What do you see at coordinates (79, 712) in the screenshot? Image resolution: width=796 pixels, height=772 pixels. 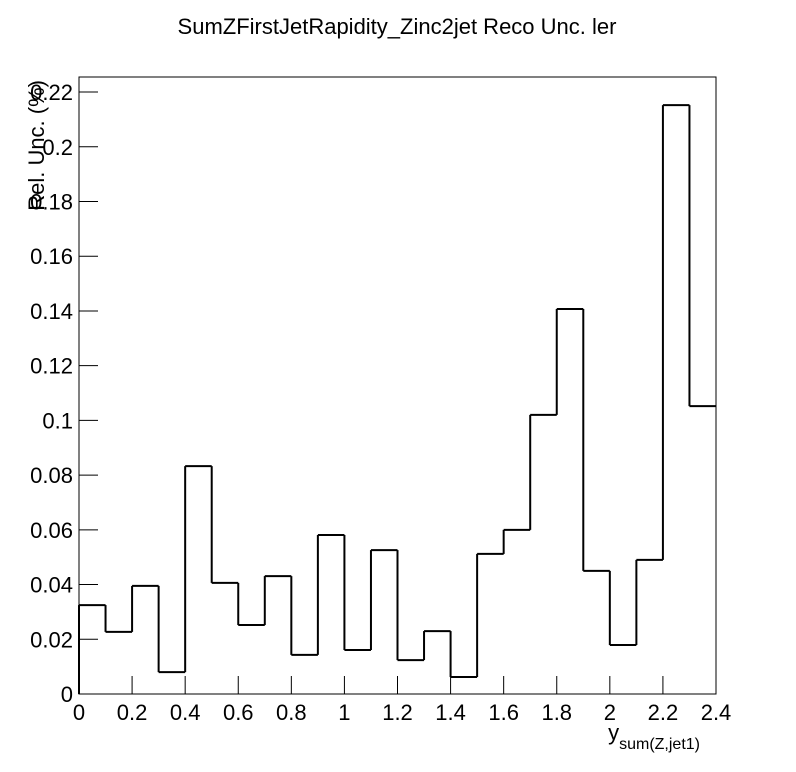 I see `x-tick-label: 0` at bounding box center [79, 712].